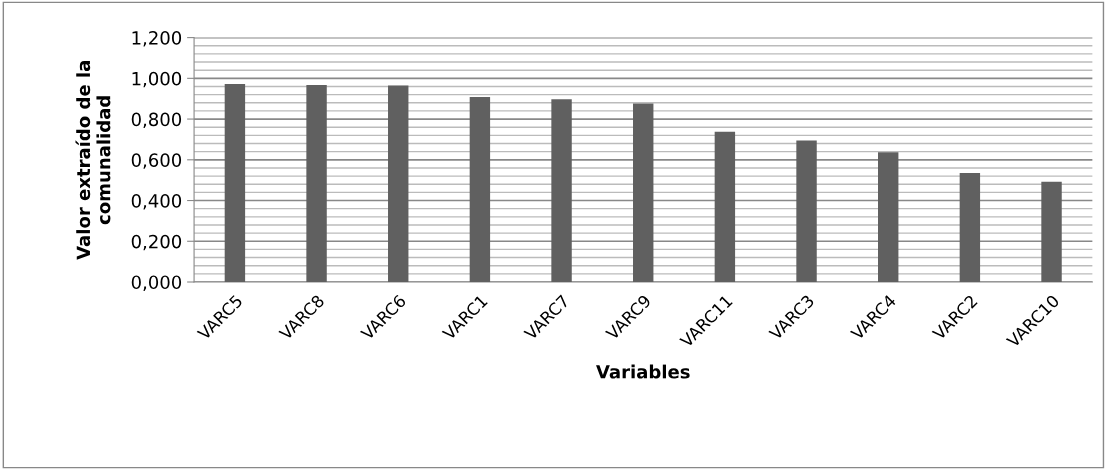  I want to click on y-tick-label: 1,200, so click(157, 39).